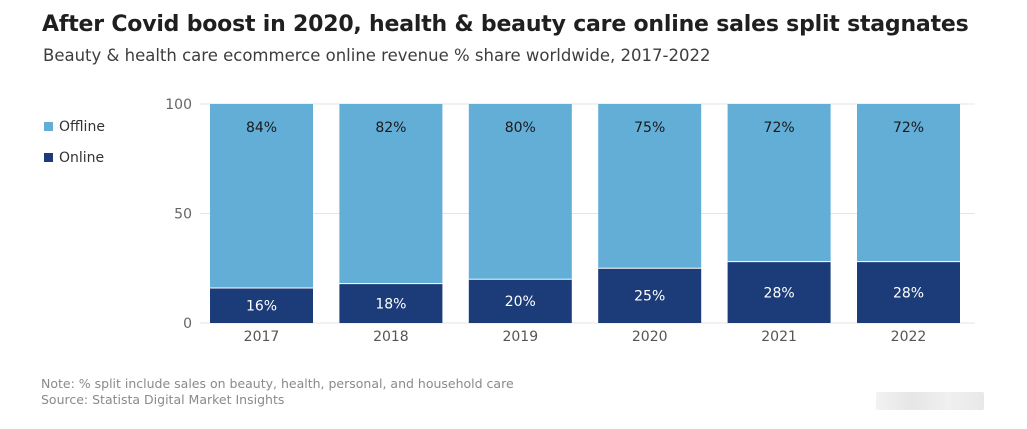  I want to click on bar-online-2019, so click(520, 301).